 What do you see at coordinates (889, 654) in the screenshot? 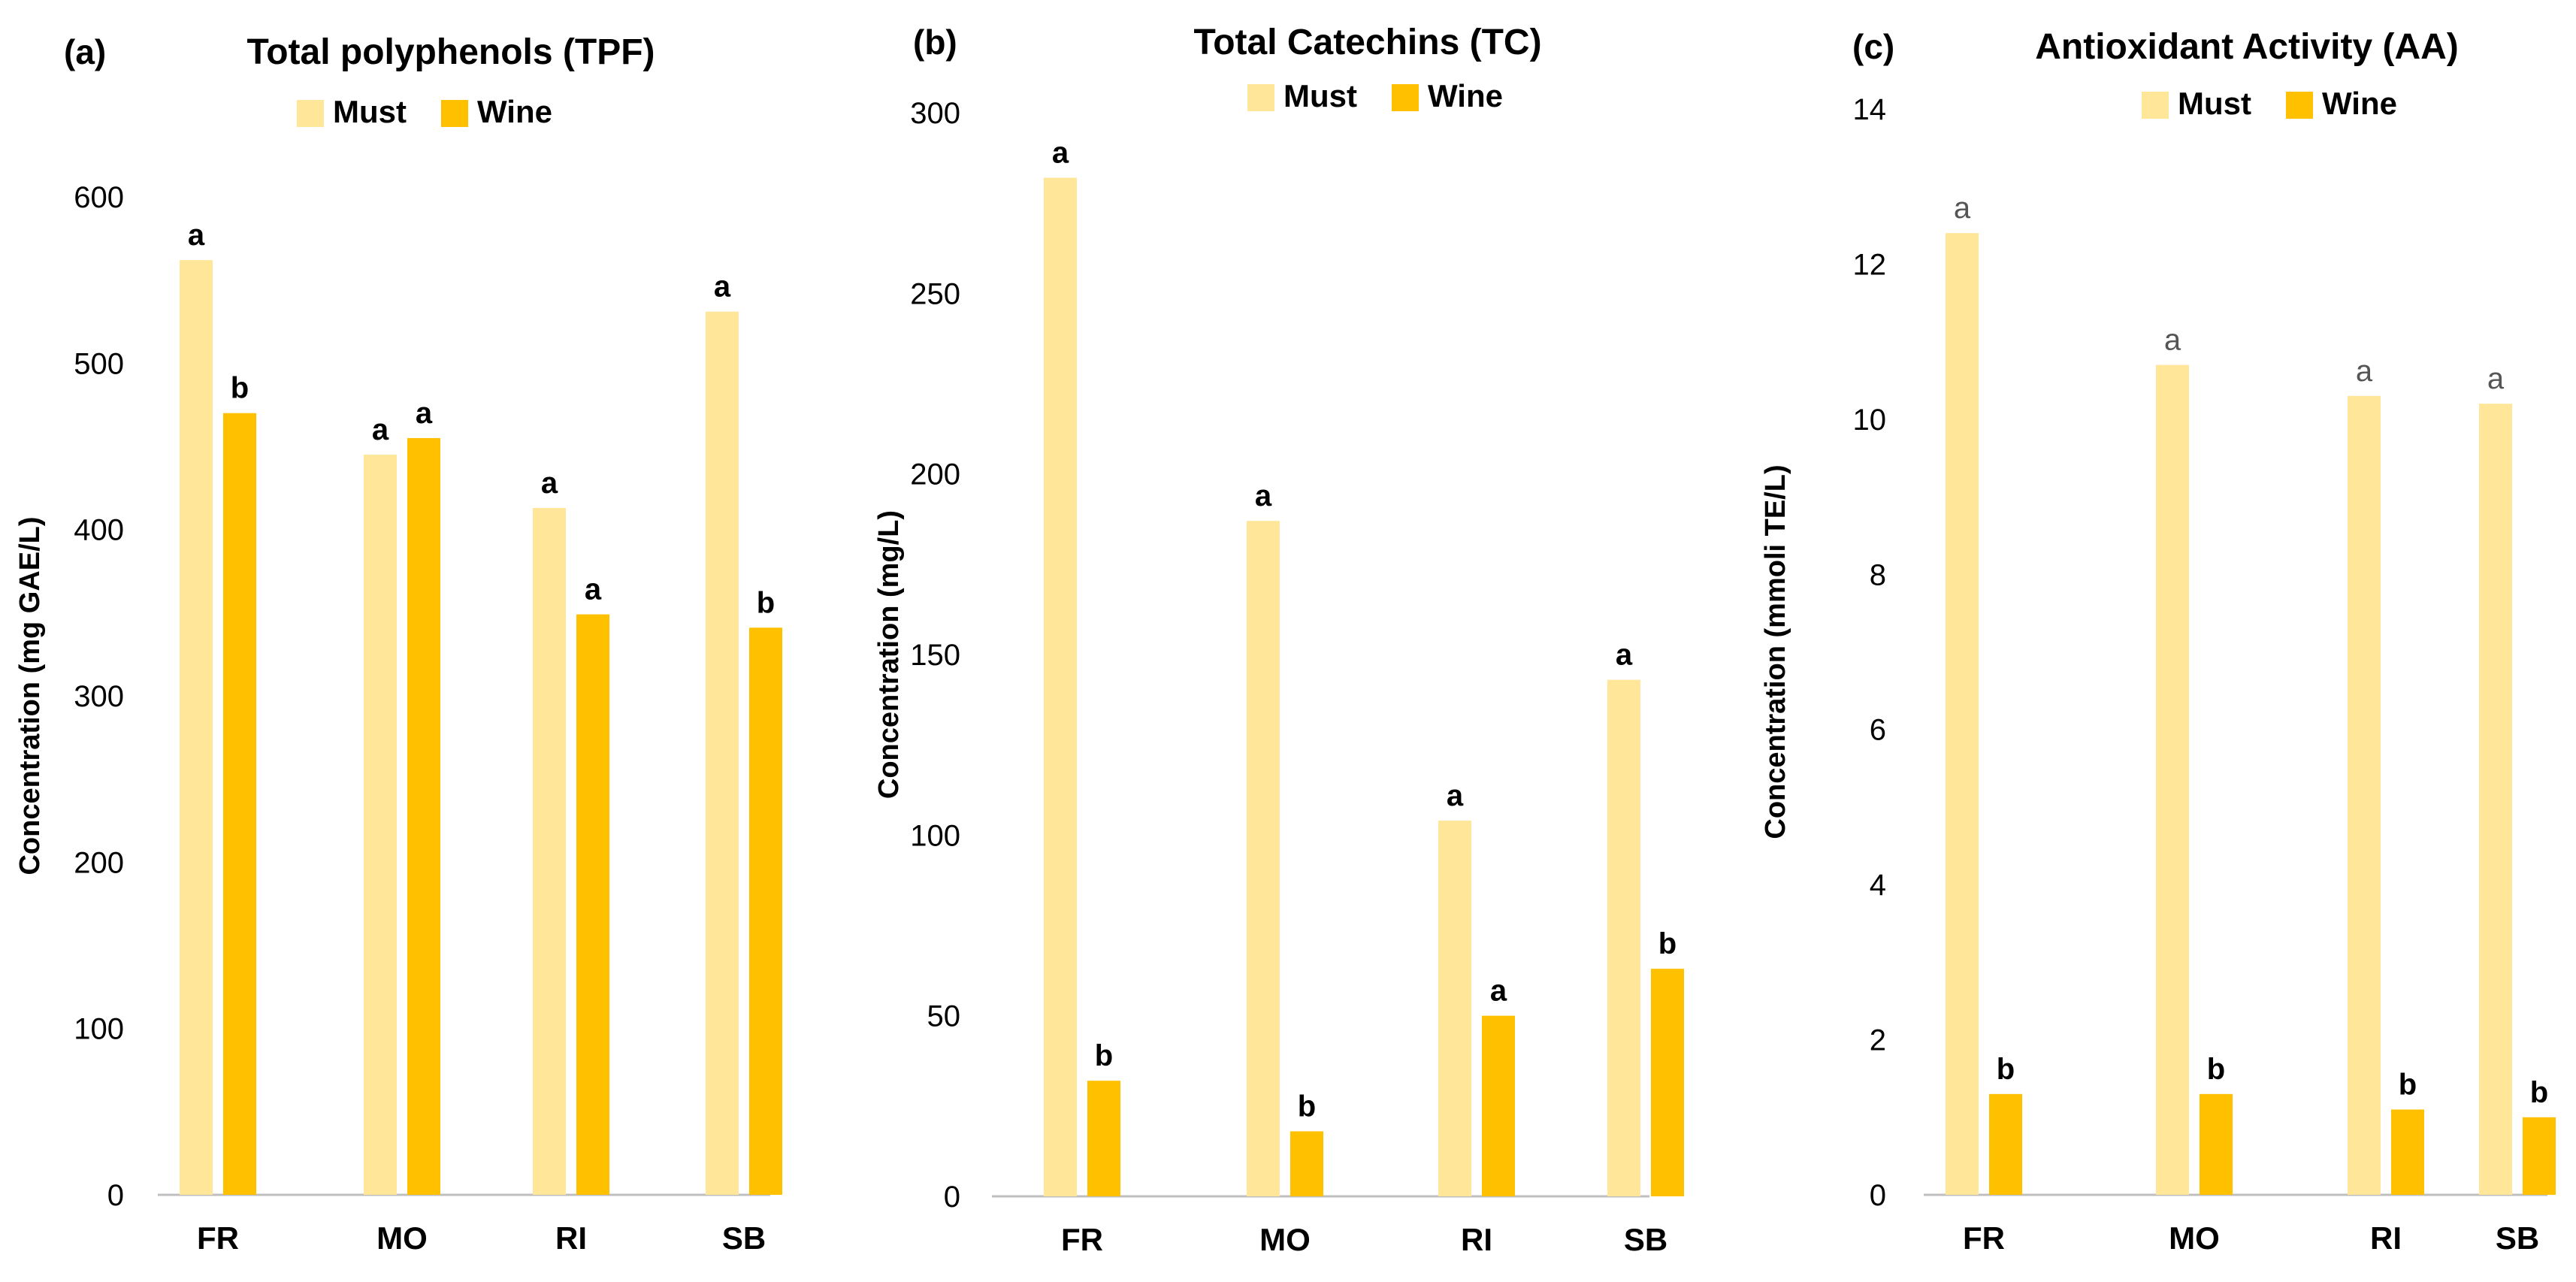
I see `y-axis-label: Concentration (mg/L)` at bounding box center [889, 654].